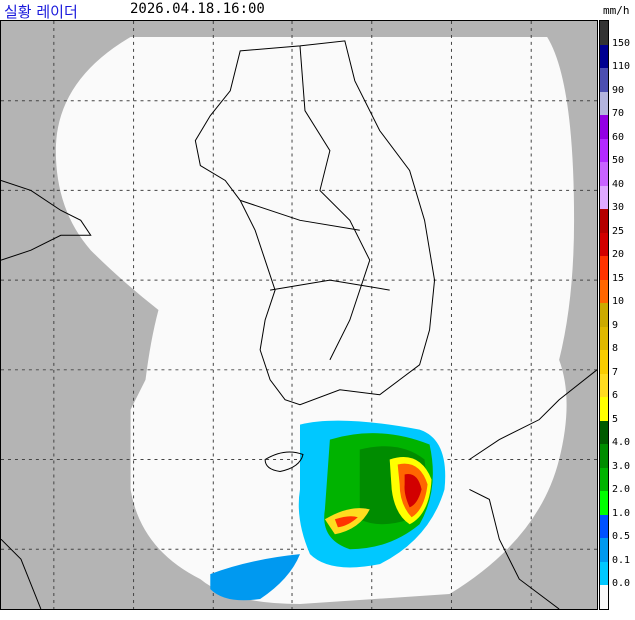  What do you see at coordinates (618, 114) in the screenshot?
I see `legend-label: 70` at bounding box center [618, 114].